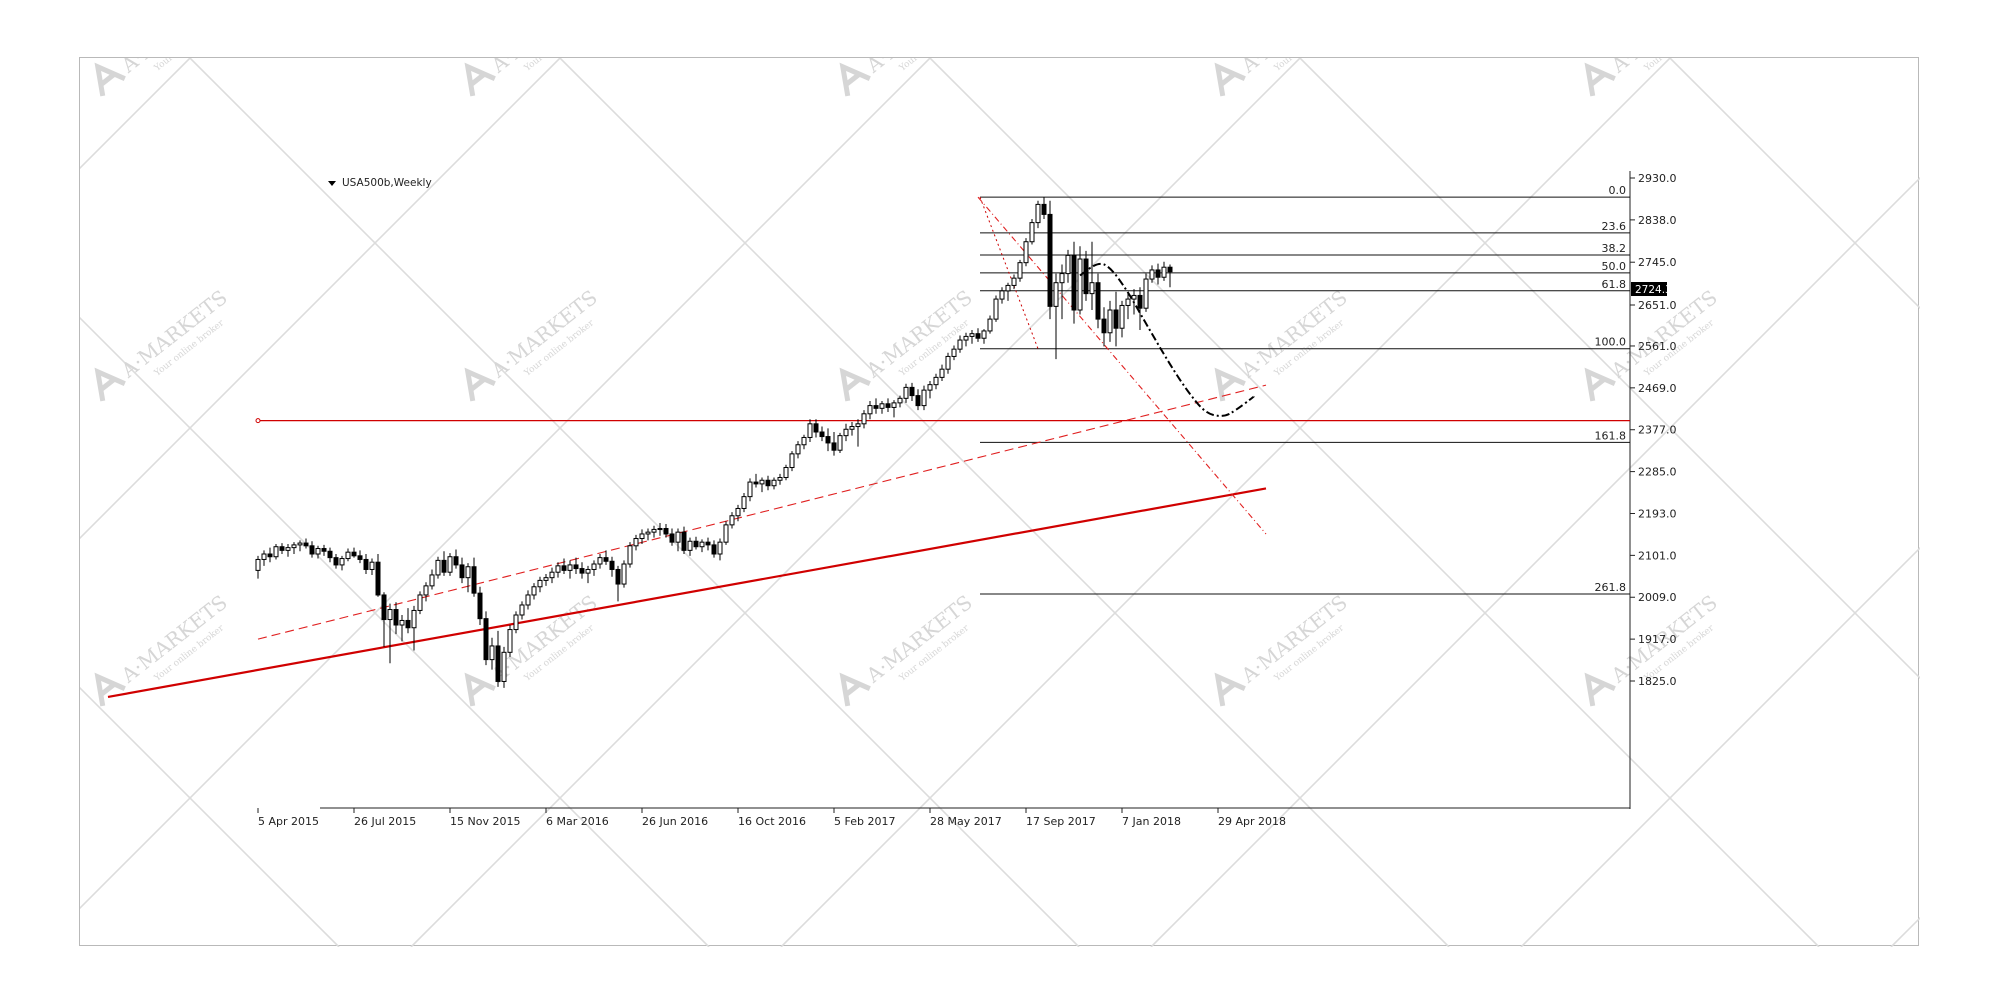 The height and width of the screenshot is (1005, 1997). Describe the element at coordinates (1657, 681) in the screenshot. I see `y-tick-label: 1825.0` at that location.